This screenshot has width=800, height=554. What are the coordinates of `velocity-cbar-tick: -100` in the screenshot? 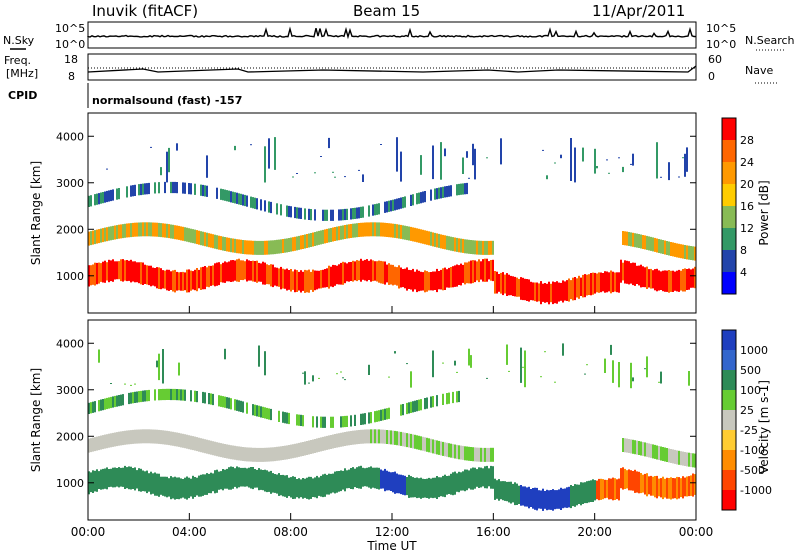 It's located at (752, 450).